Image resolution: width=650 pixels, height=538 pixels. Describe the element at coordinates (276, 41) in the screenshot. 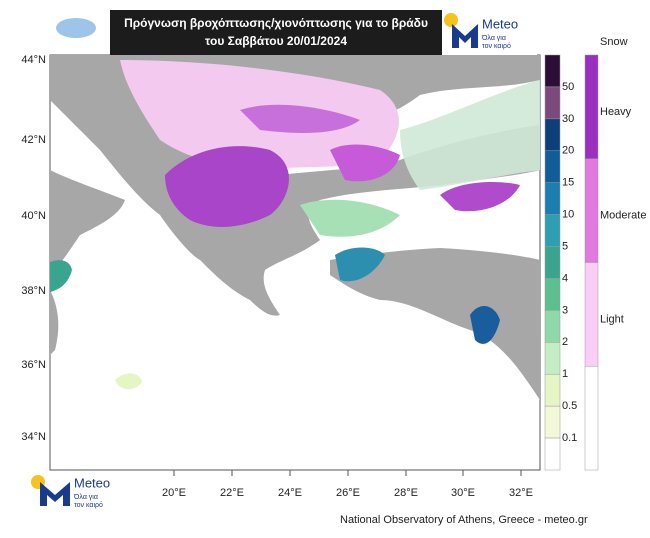

I see `header-title-line: του Σαββάτου 20/01/2024` at that location.